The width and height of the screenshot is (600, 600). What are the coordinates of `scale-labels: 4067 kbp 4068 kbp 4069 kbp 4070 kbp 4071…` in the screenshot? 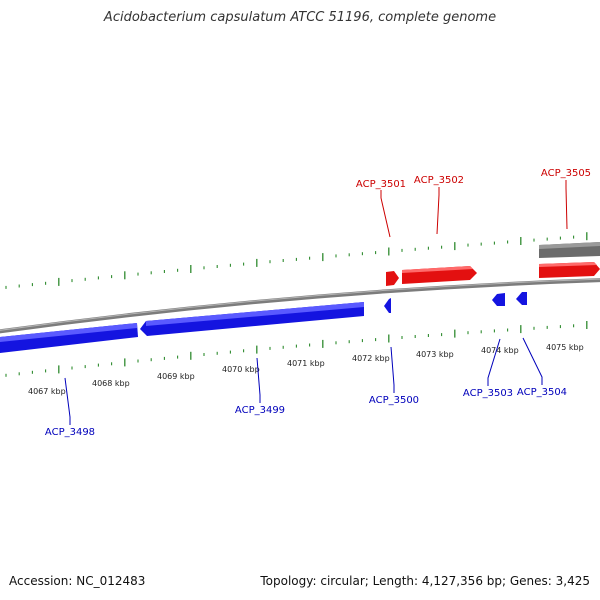 It's located at (306, 369).